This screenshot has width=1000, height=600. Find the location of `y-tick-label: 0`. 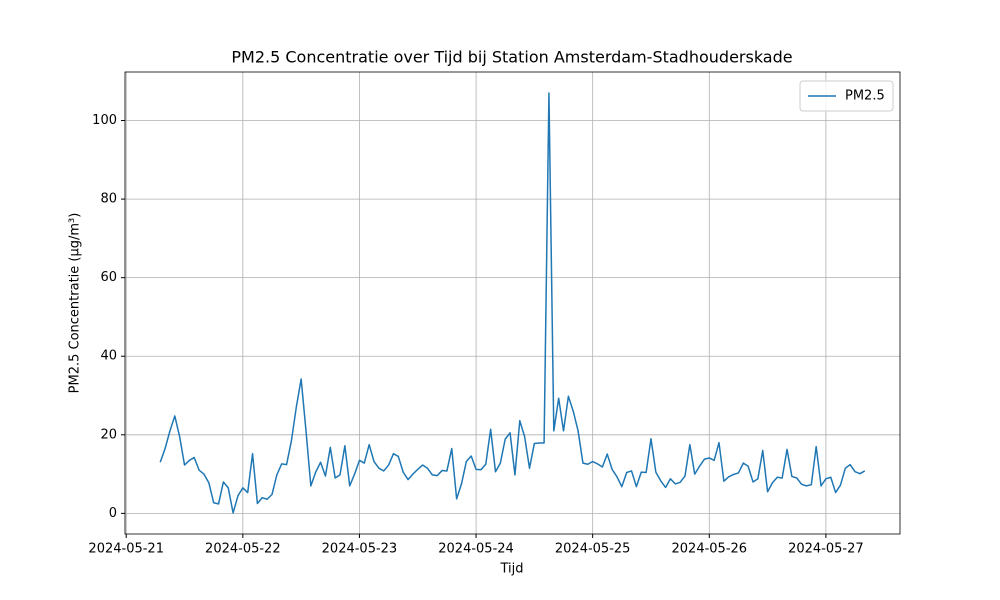

y-tick-label: 0 is located at coordinates (113, 513).